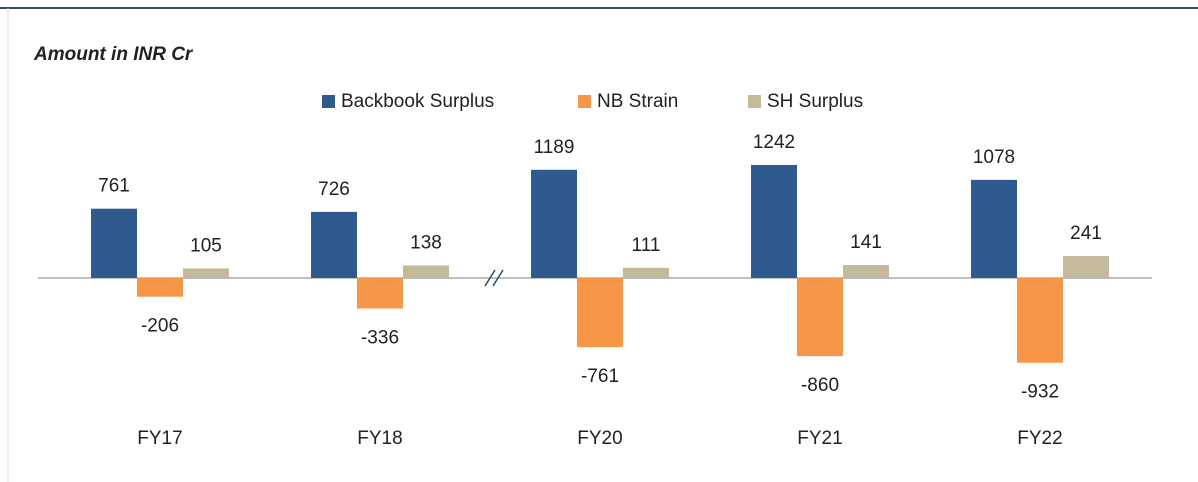 The image size is (1198, 482). What do you see at coordinates (494, 278) in the screenshot?
I see `axis-break` at bounding box center [494, 278].